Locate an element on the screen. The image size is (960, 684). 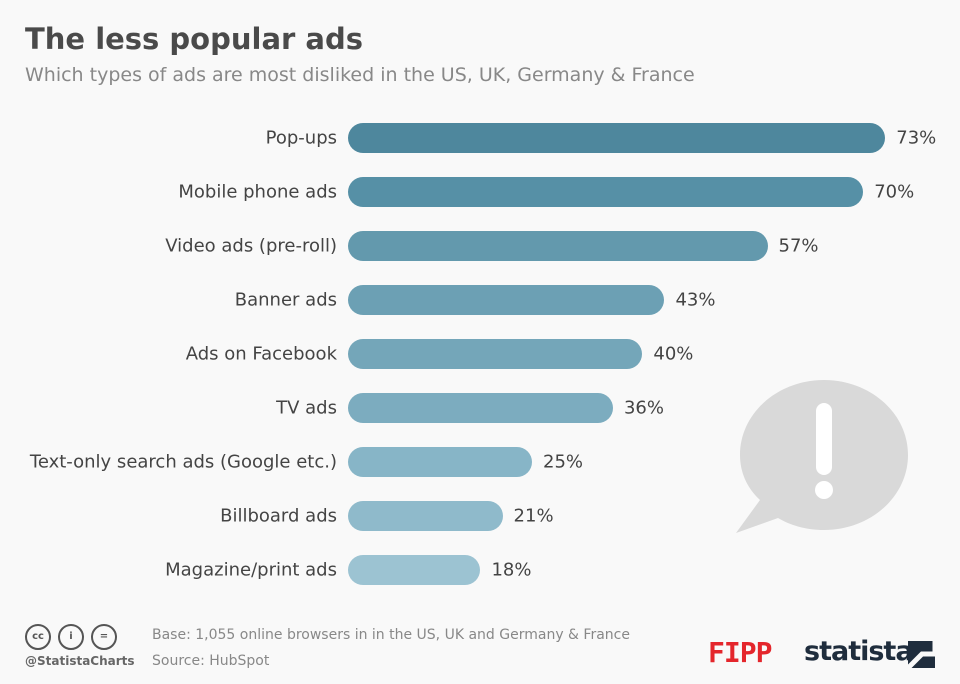
value-label: 40% is located at coordinates (673, 354).